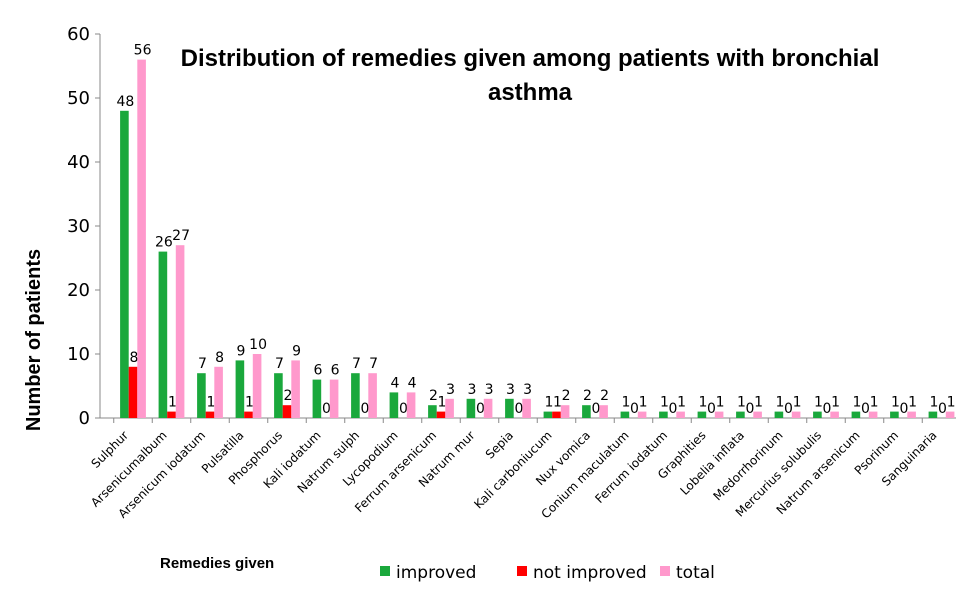 This screenshot has width=956, height=590. Describe the element at coordinates (240, 351) in the screenshot. I see `value-label: 9` at that location.